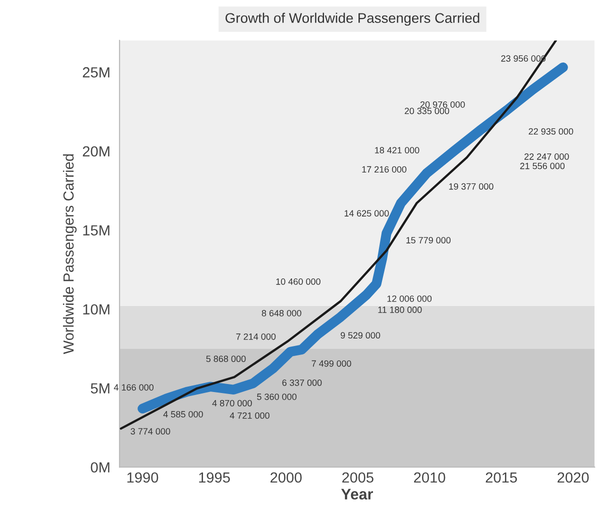 The image size is (613, 519). Describe the element at coordinates (69, 254) in the screenshot. I see `y-axis-title: Worldwide Passengers Carried` at that location.